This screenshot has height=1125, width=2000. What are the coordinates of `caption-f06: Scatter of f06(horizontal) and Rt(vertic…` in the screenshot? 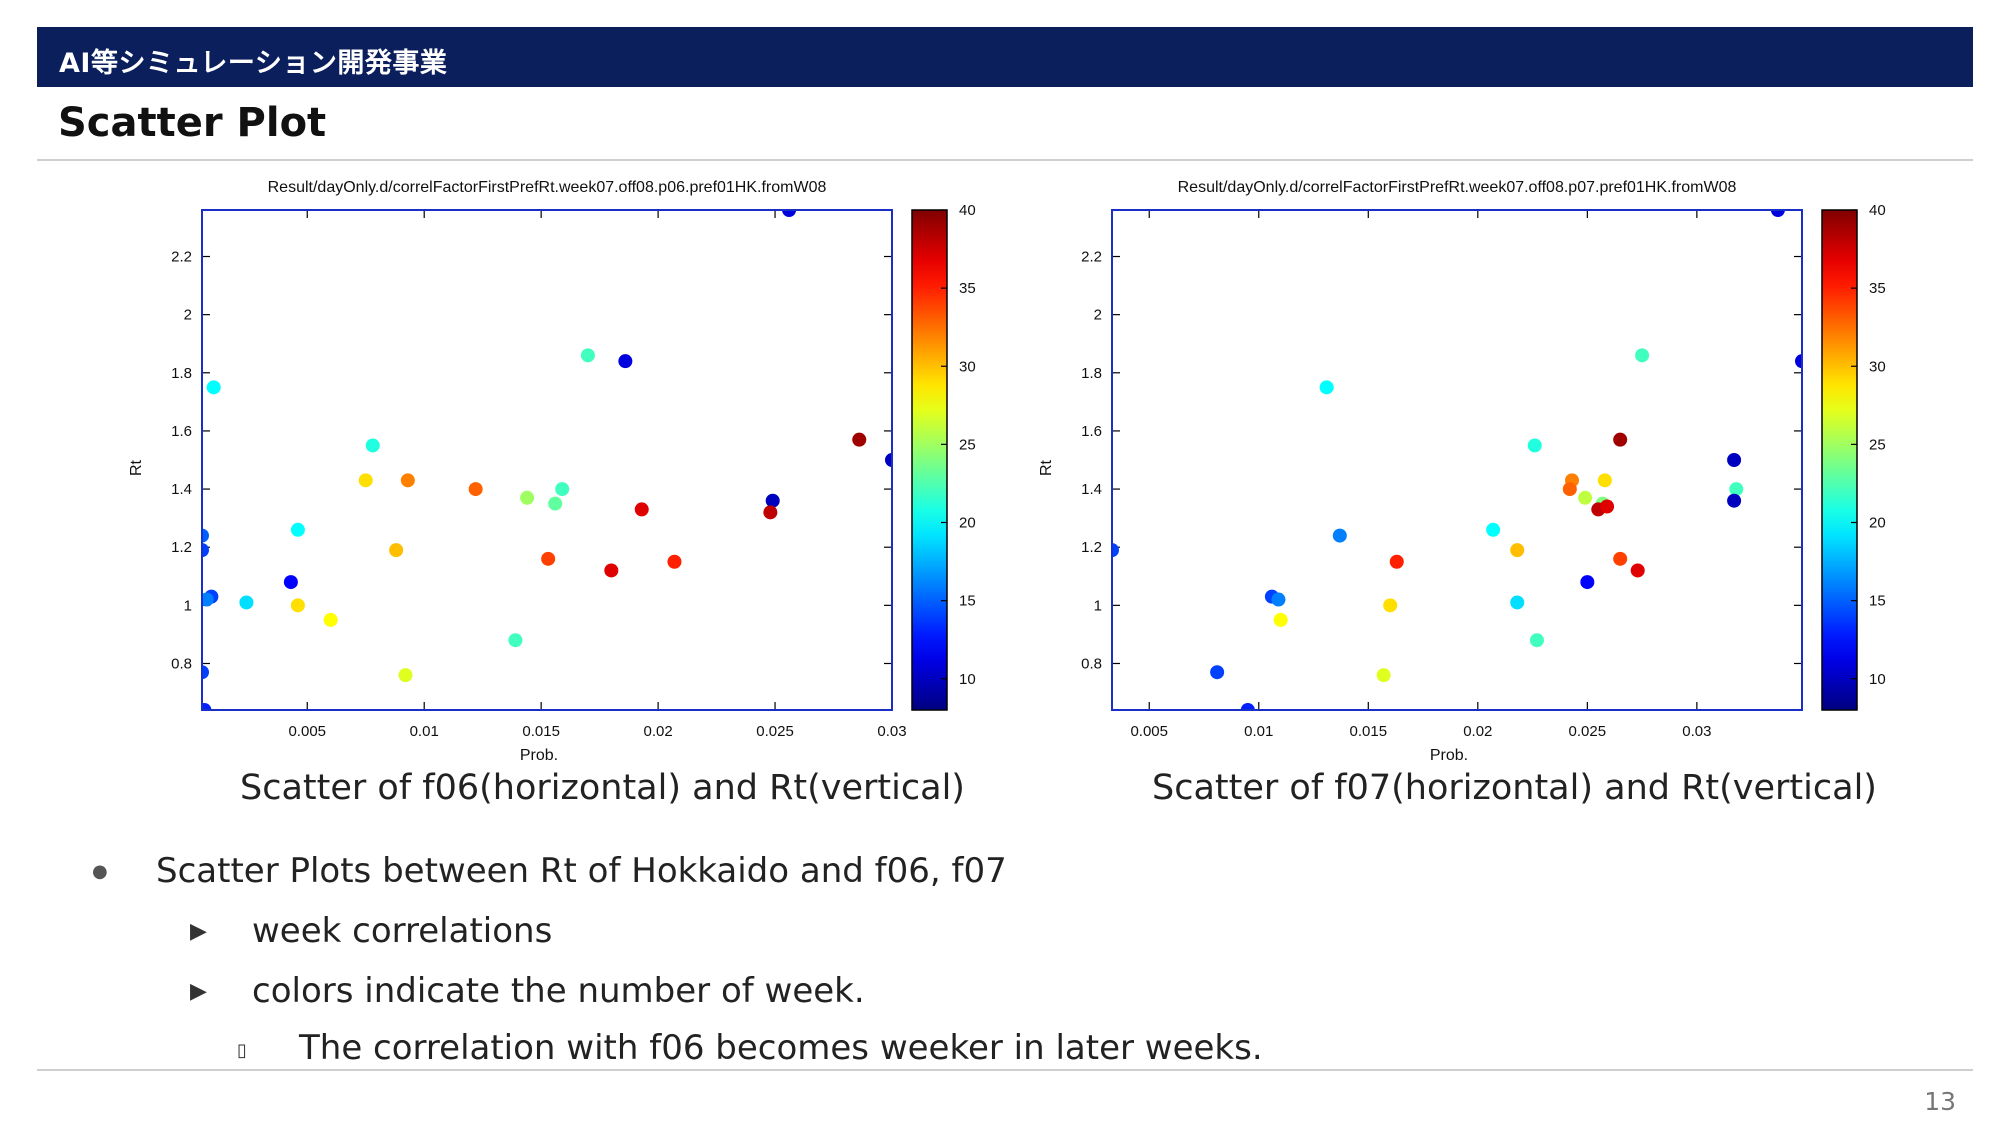 It's located at (602, 788).